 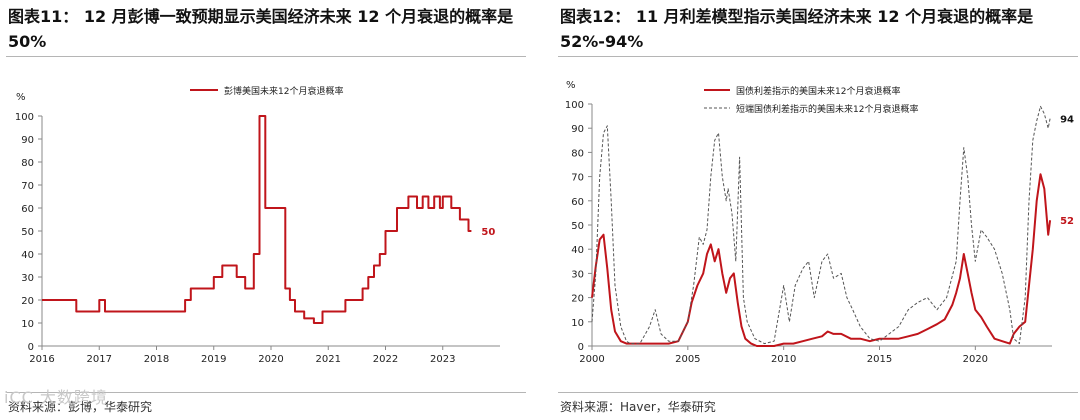 I want to click on chart-title: 图表11： 12 月彭博一致预期显示美国经济未来 12 个月衰退的概率是 50%, so click(x=261, y=29).